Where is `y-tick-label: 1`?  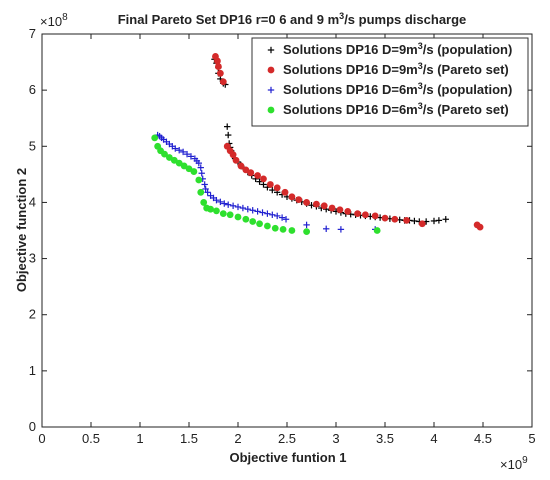 y-tick-label: 1 is located at coordinates (32, 370).